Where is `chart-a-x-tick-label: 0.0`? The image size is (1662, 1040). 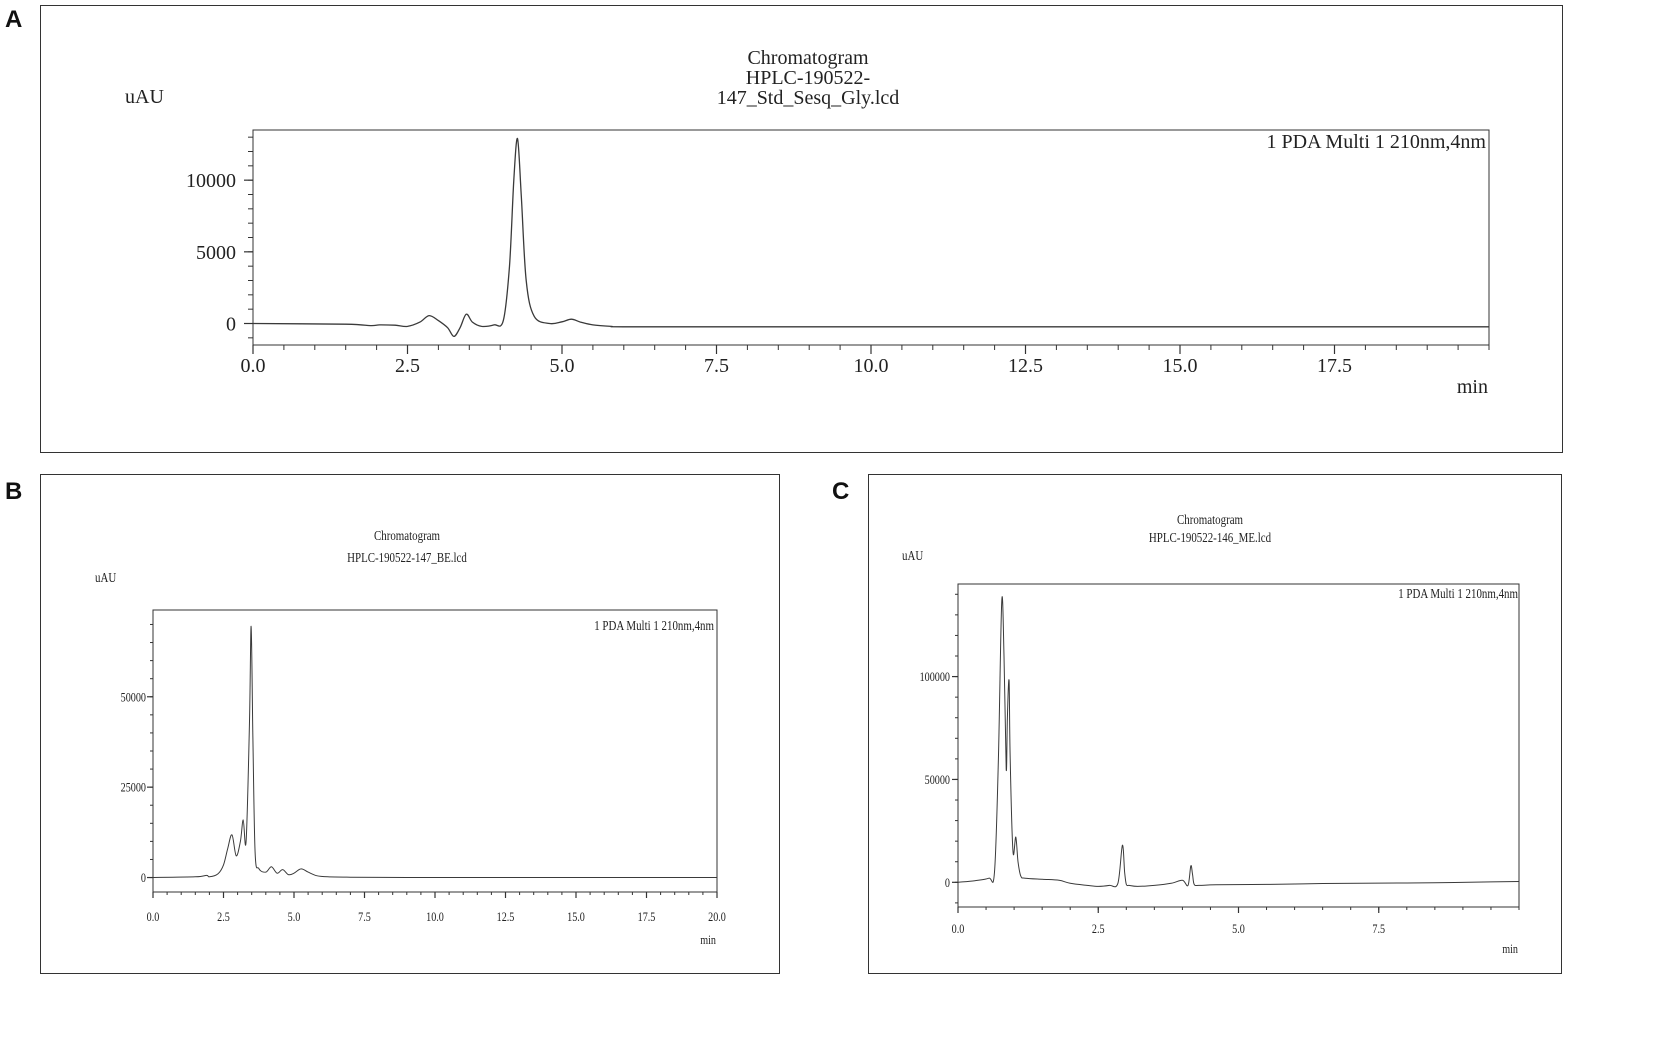 chart-a-x-tick-label: 0.0 is located at coordinates (253, 366).